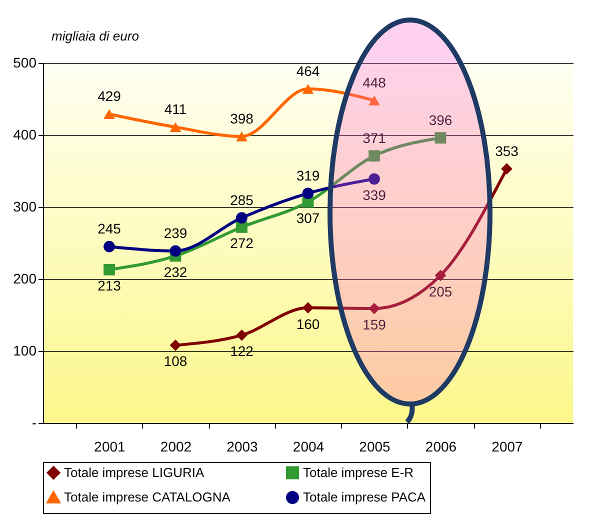 The image size is (595, 529). Describe the element at coordinates (308, 70) in the screenshot. I see `data-label: 464` at that location.